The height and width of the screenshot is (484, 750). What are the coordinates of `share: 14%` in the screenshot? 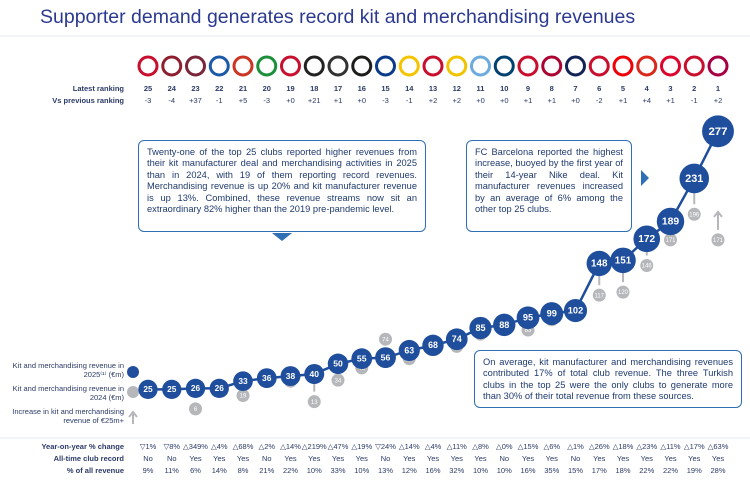 It's located at (219, 470).